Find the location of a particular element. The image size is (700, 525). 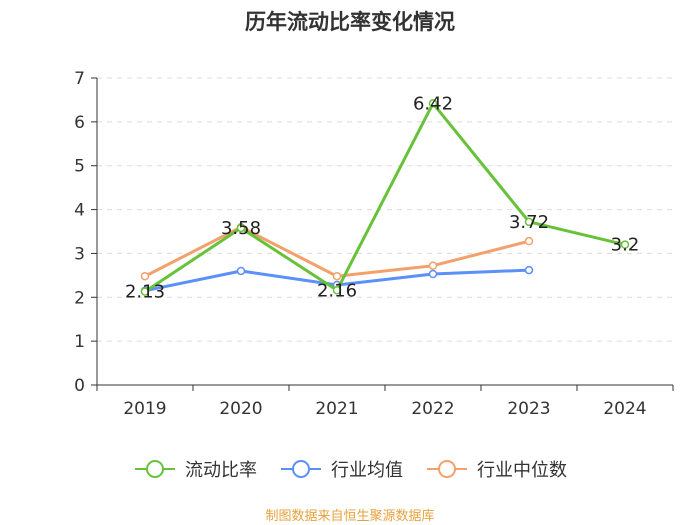

source-note: 制图数据来自恒生聚源数据库 is located at coordinates (350, 516).